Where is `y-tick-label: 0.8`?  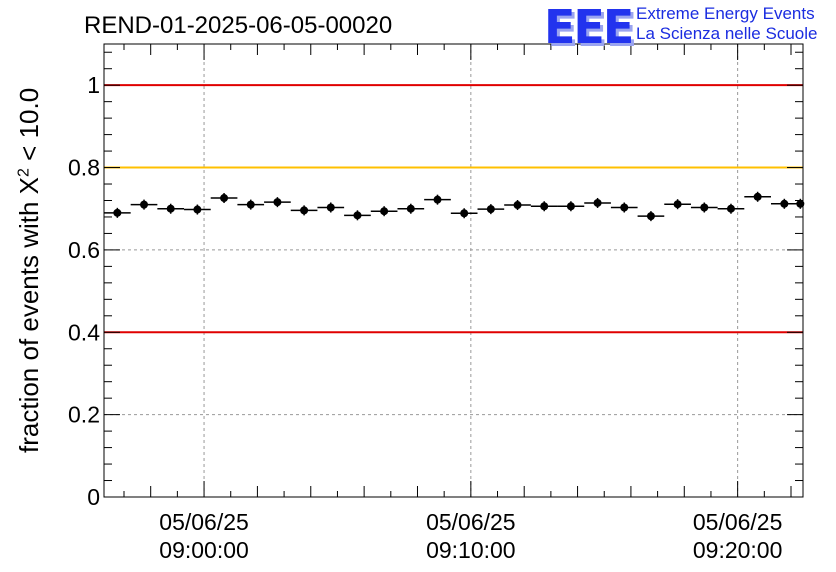 y-tick-label: 0.8 is located at coordinates (84, 168).